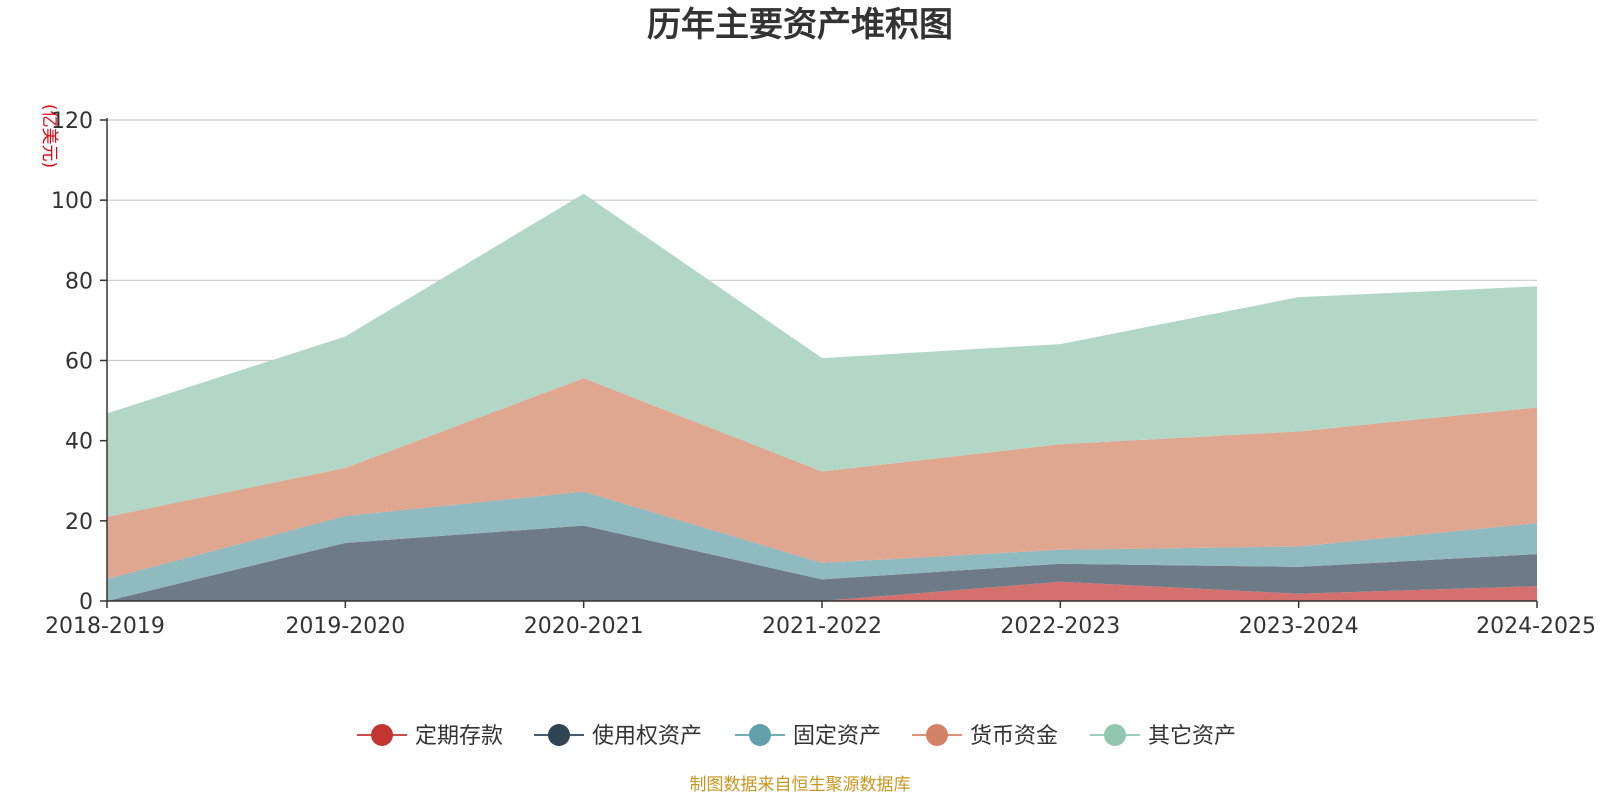  I want to click on series-2-area, so click(822, 546).